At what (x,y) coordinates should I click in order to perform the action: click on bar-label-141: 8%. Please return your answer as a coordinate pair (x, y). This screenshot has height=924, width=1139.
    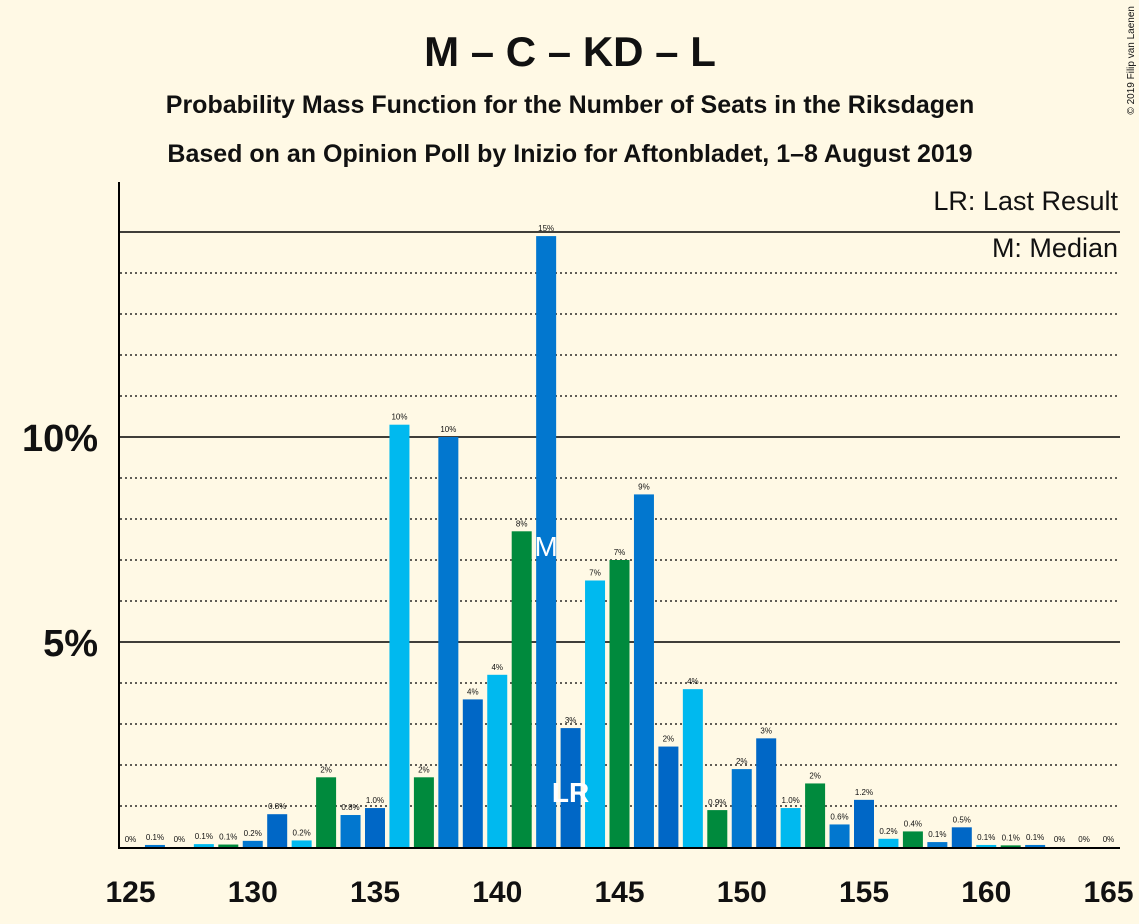
    Looking at the image, I should click on (522, 523).